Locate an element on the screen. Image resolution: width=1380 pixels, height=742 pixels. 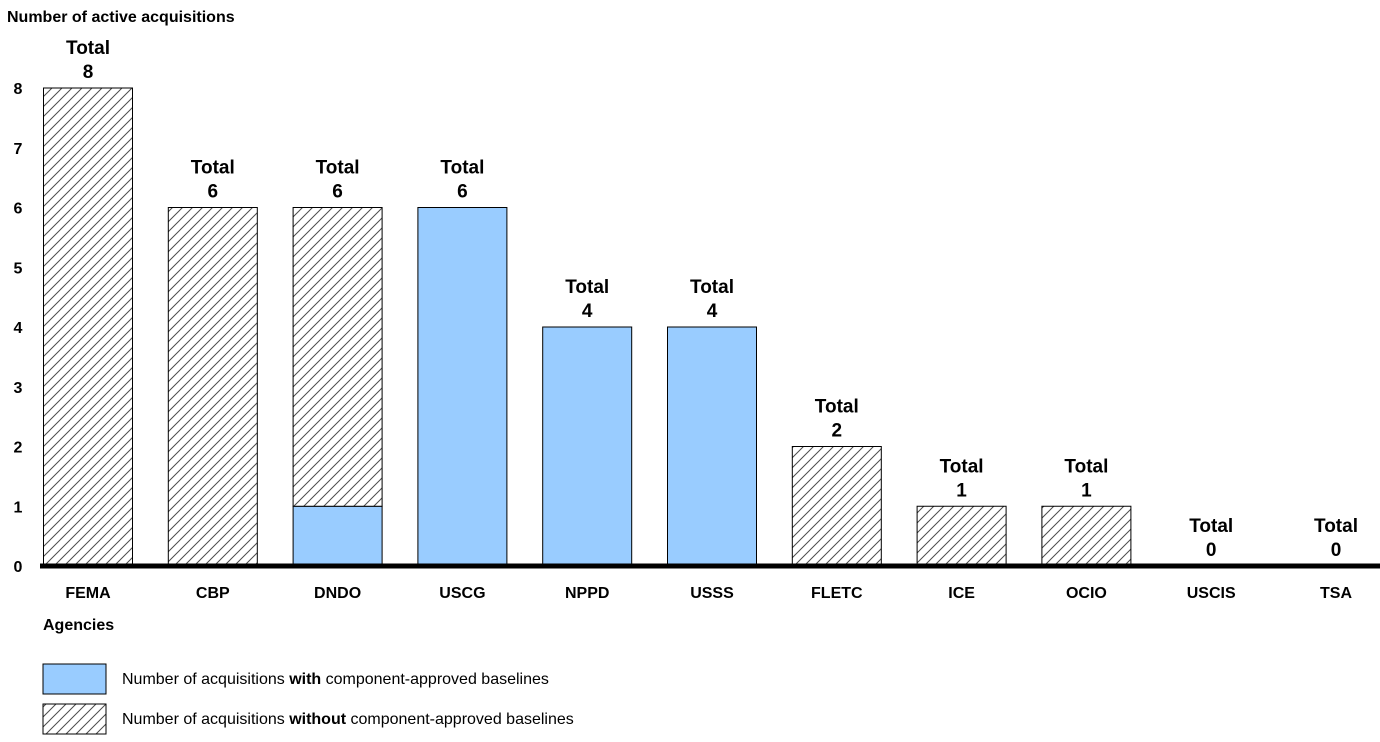
x-axis-title: Agencies is located at coordinates (78, 625).